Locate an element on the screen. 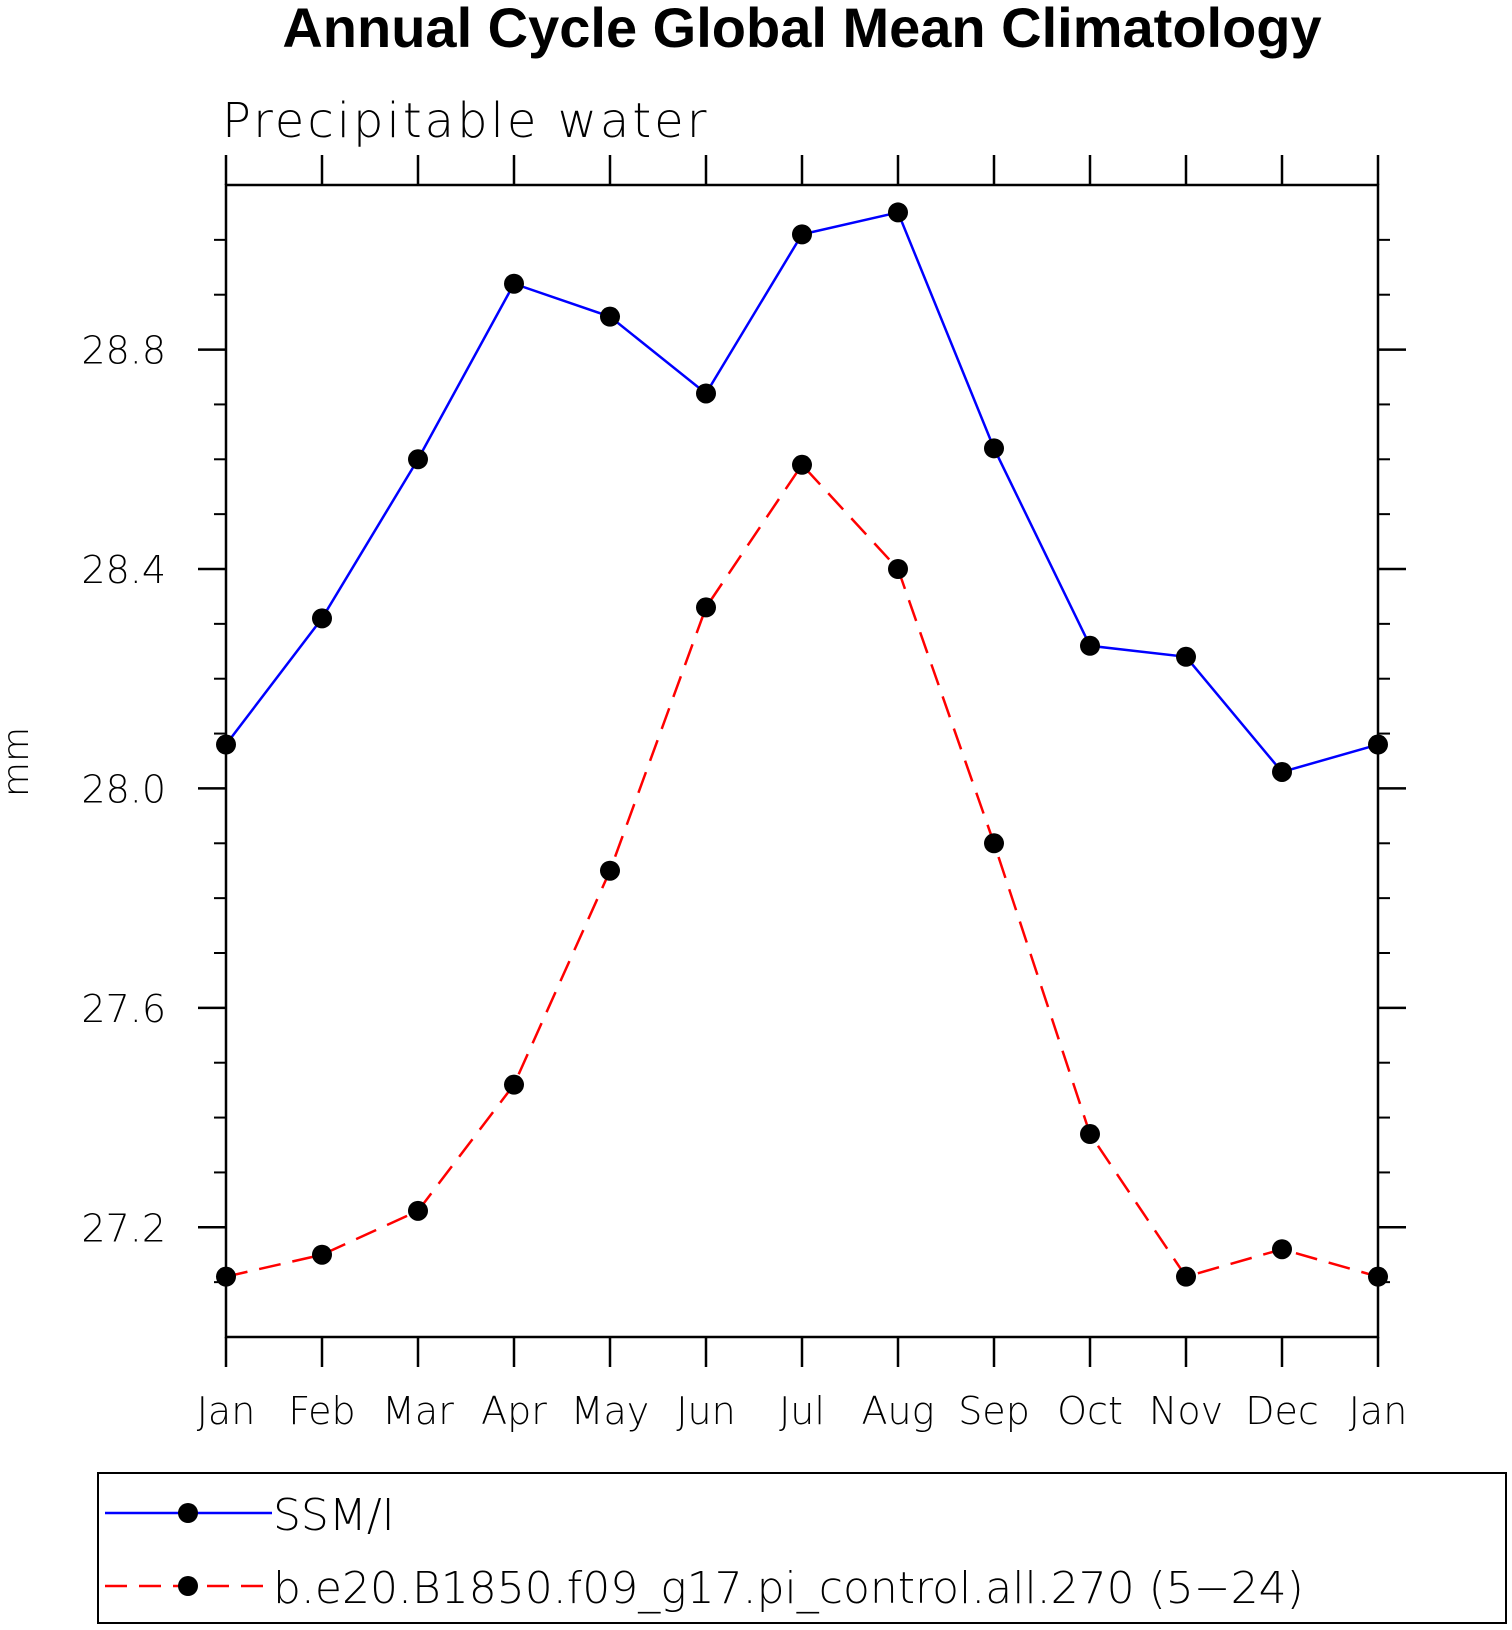 This screenshot has height=1630, width=1512. legend-label-ssmi: SSM/I is located at coordinates (334, 1515).